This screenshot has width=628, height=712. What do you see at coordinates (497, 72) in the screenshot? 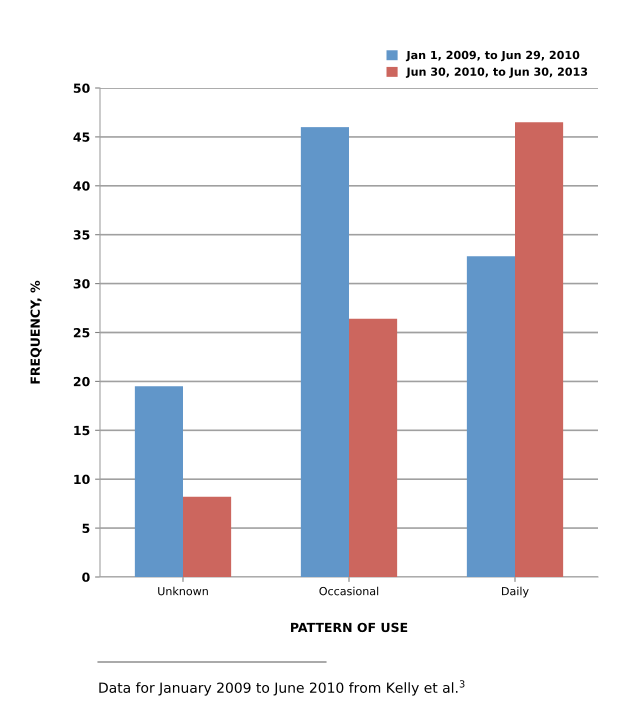
I see `legend-label: Jun 30, 2010, to Jun 30, 2013` at bounding box center [497, 72].